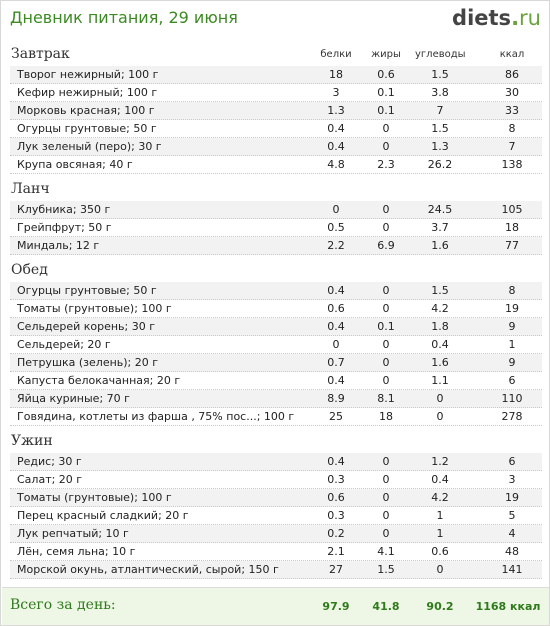 This screenshot has height=626, width=550. What do you see at coordinates (276, 210) in the screenshot?
I see `food-row: Клубника; 350 г 0 0 24.5 105` at bounding box center [276, 210].